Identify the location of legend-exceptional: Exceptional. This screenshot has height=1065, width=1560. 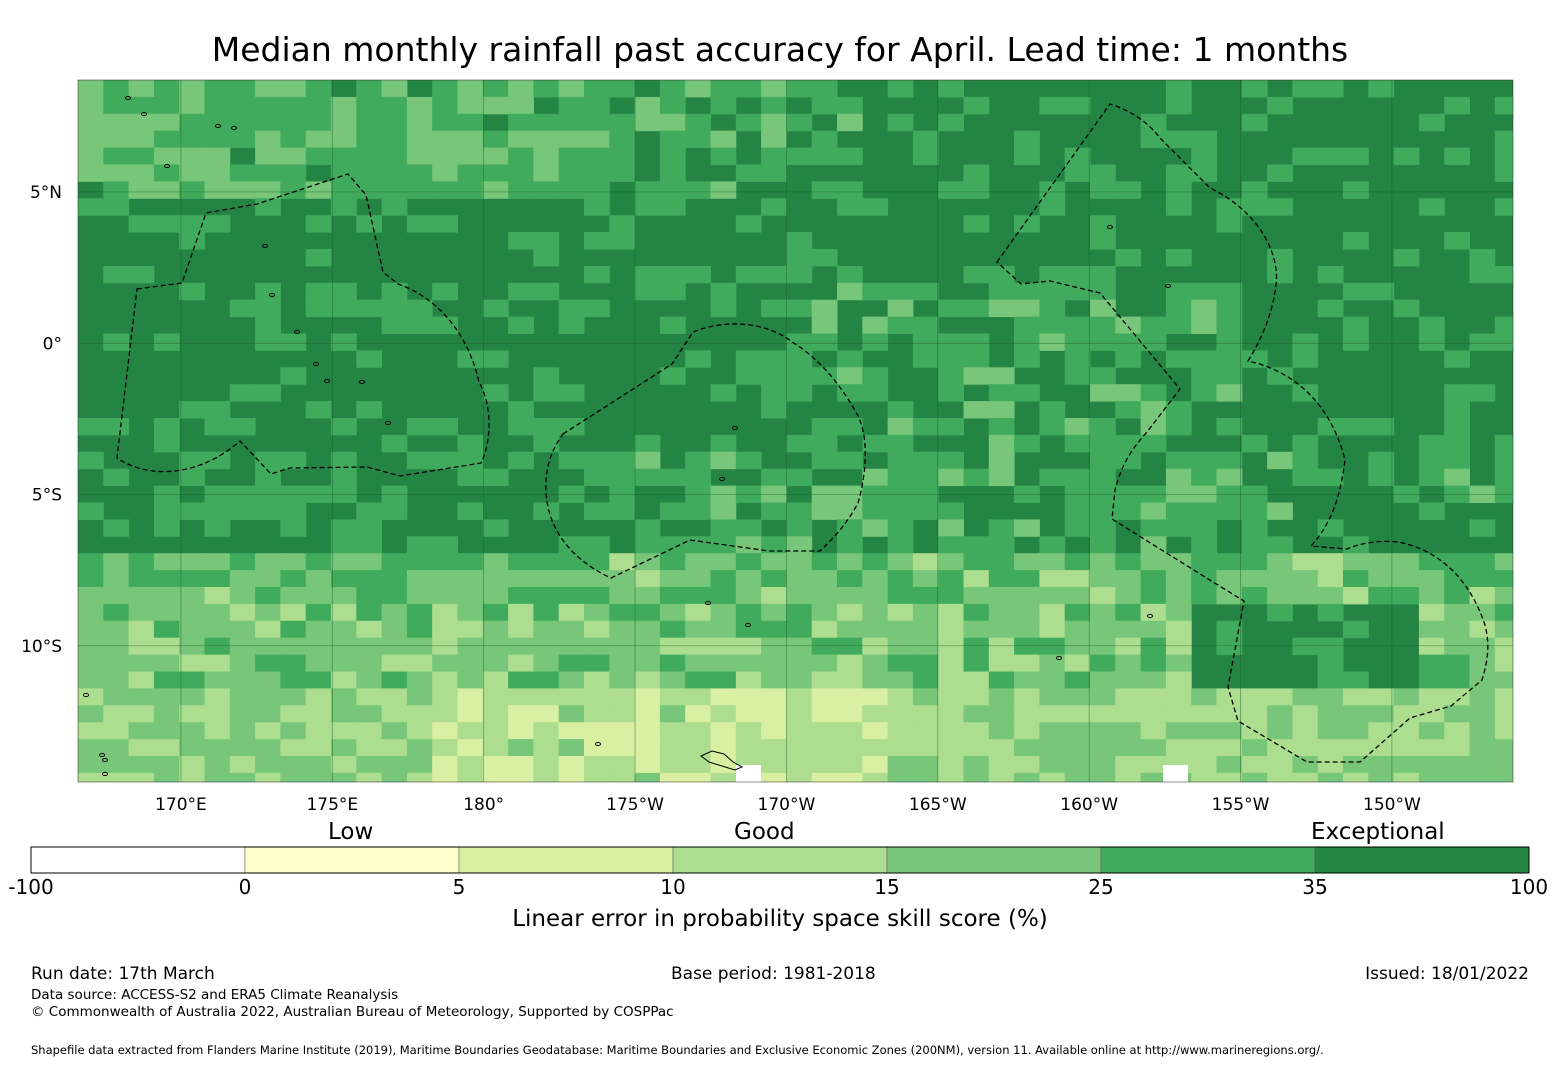
(1378, 832).